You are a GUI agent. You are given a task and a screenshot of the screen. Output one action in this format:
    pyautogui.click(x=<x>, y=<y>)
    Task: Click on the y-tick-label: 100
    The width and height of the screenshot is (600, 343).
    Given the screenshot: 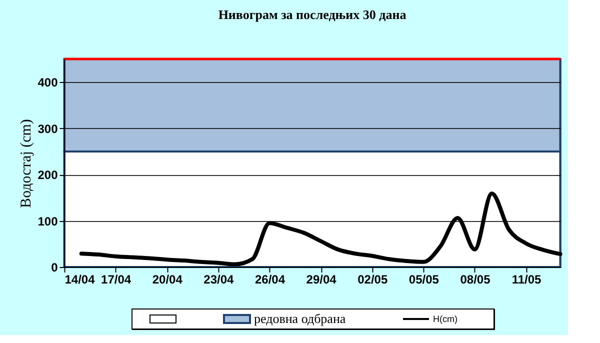 What is the action you would take?
    pyautogui.click(x=48, y=221)
    